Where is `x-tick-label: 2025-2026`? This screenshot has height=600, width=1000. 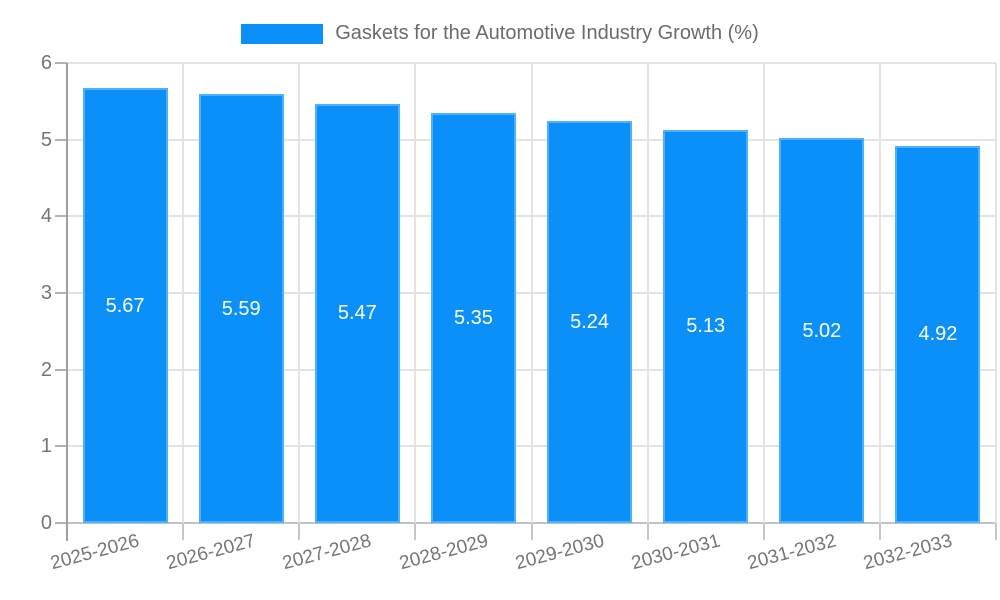 x-tick-label: 2025-2026 is located at coordinates (95, 552).